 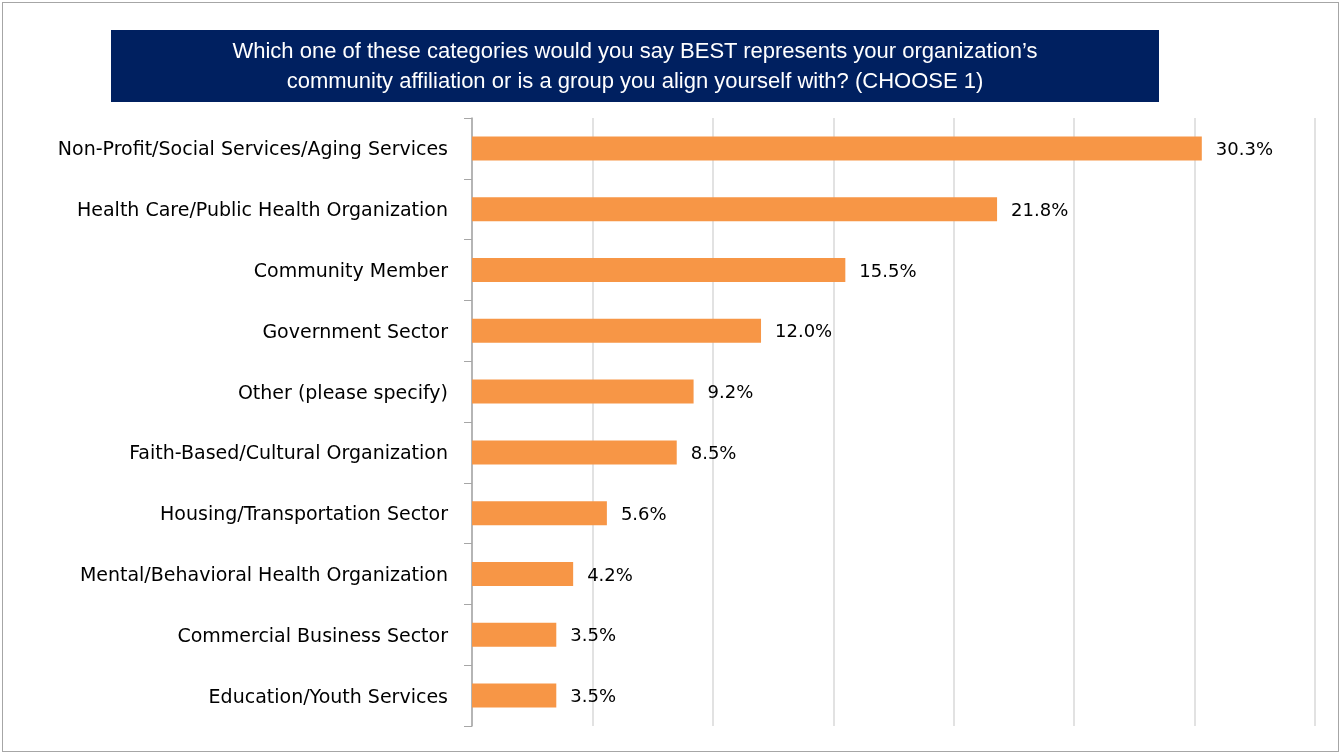 I want to click on data-label: 12.0%, so click(x=804, y=331).